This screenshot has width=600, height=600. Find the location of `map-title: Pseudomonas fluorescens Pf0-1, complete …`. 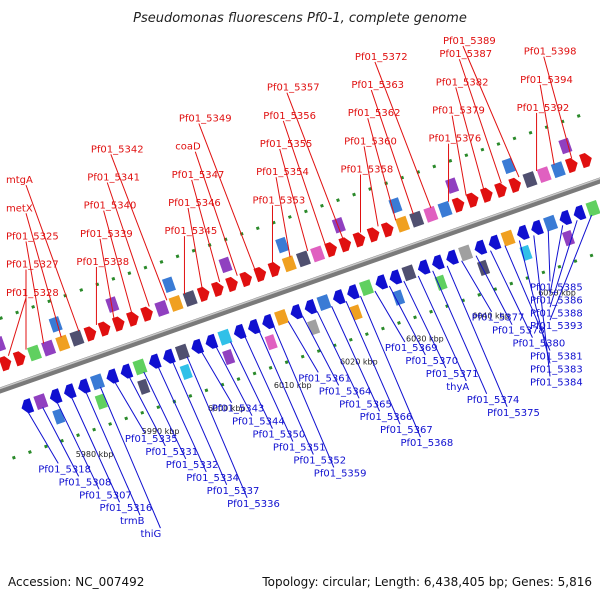

map-title: Pseudomonas fluorescens Pf0-1, complete … is located at coordinates (300, 18).